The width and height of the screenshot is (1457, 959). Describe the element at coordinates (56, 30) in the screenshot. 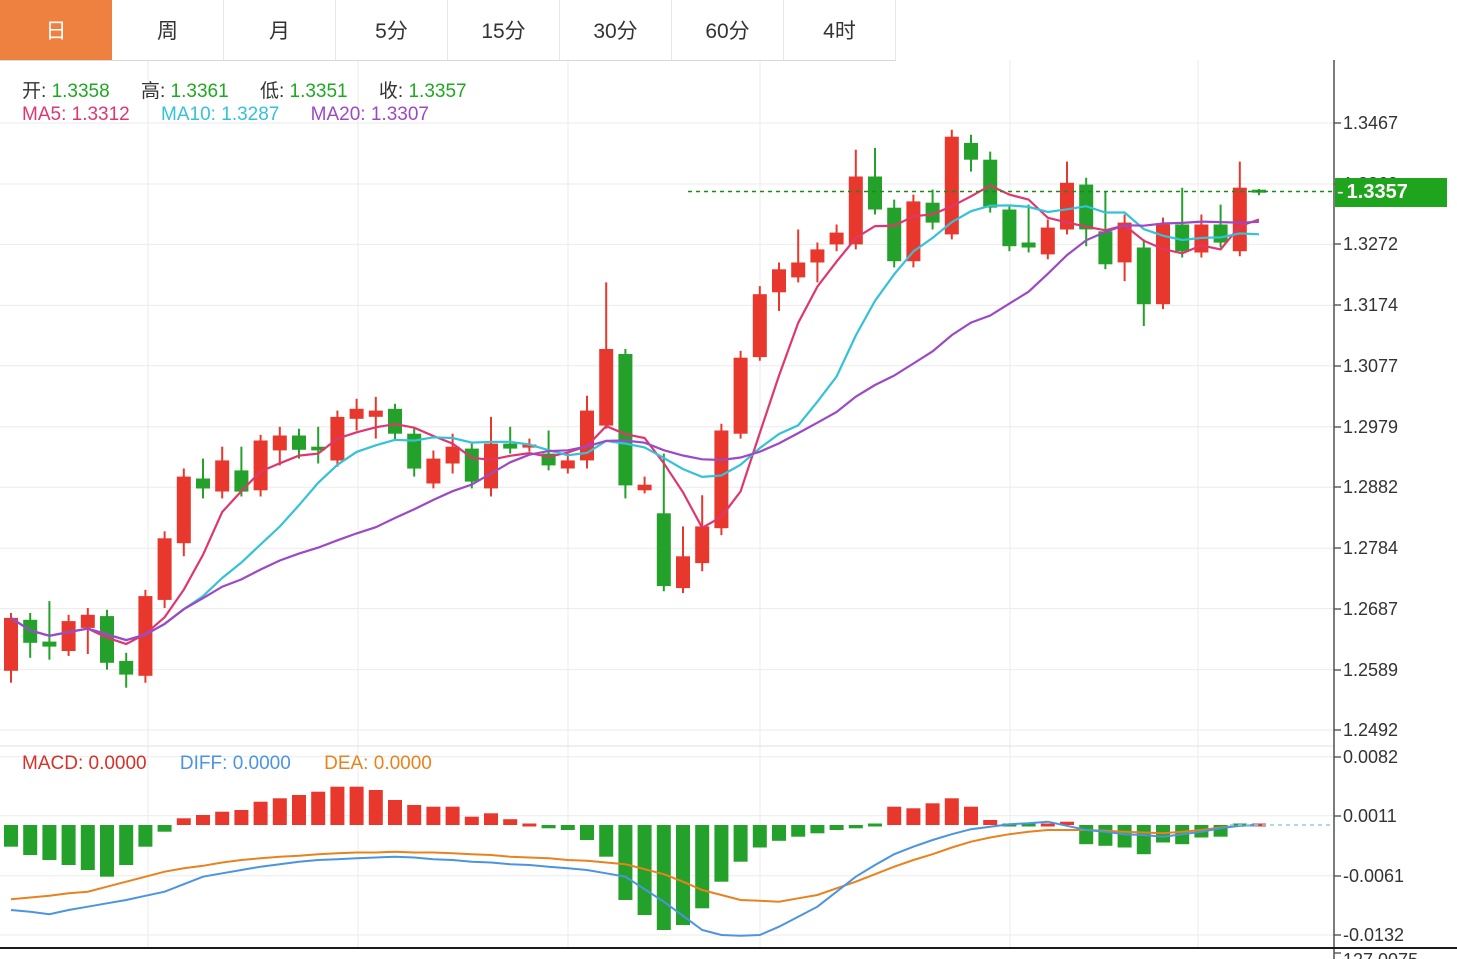

I see `tab-period-0: 日` at that location.